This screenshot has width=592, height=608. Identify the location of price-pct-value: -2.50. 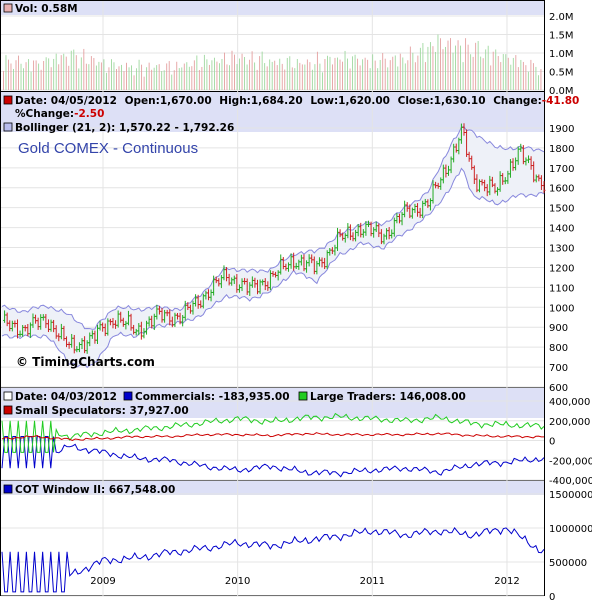
(89, 114).